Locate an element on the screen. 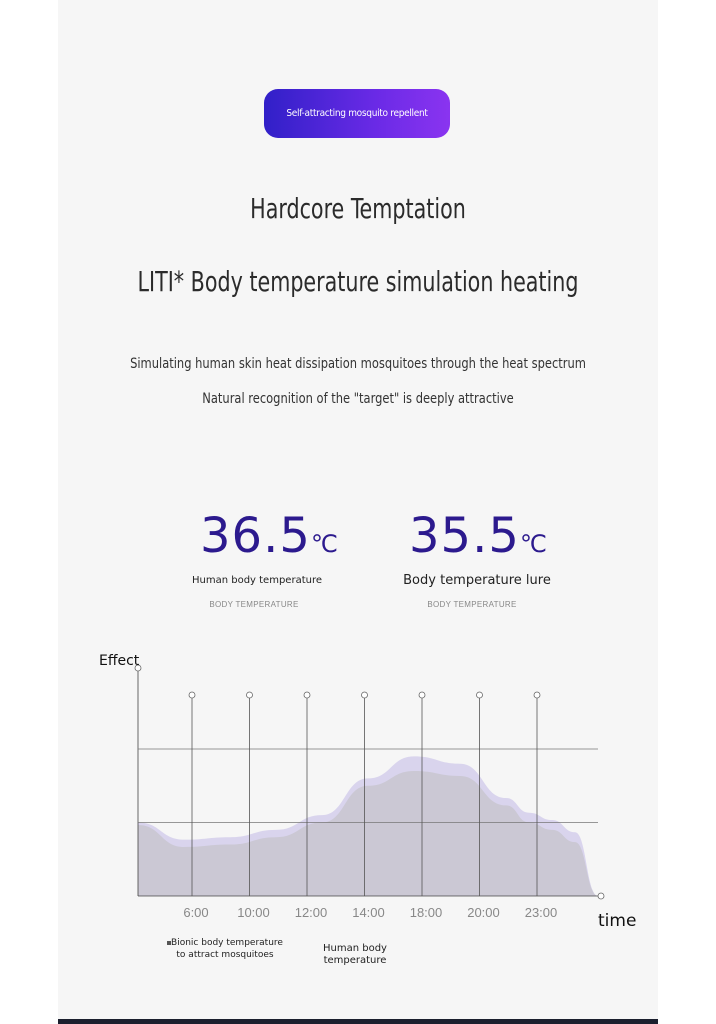 This screenshot has height=1024, width=716. page-title: Hardcore Temptation is located at coordinates (358, 208).